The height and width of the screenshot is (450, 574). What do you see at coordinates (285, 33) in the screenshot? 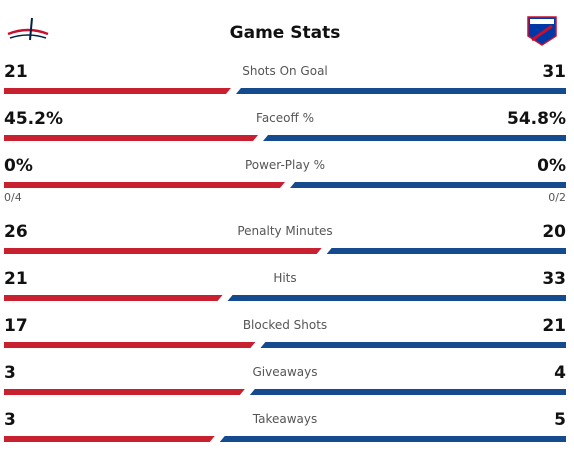
I see `title: Game Stats` at bounding box center [285, 33].